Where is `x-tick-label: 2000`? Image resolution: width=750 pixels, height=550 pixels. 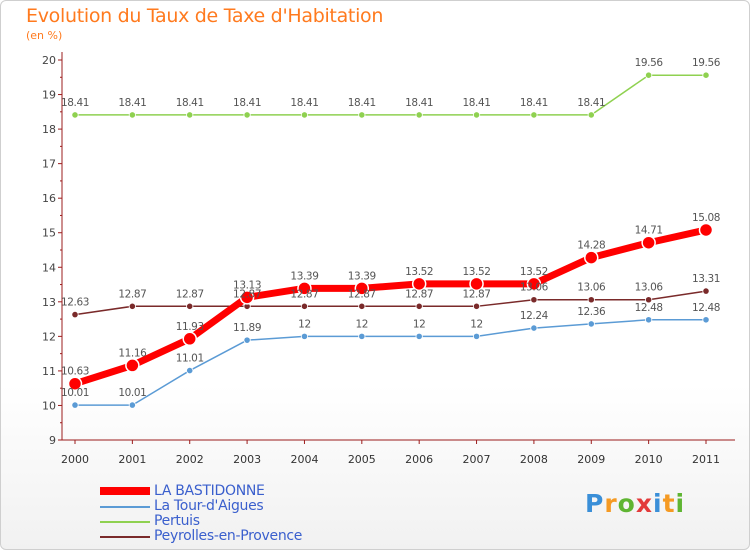
x-tick-label: 2000 is located at coordinates (75, 459).